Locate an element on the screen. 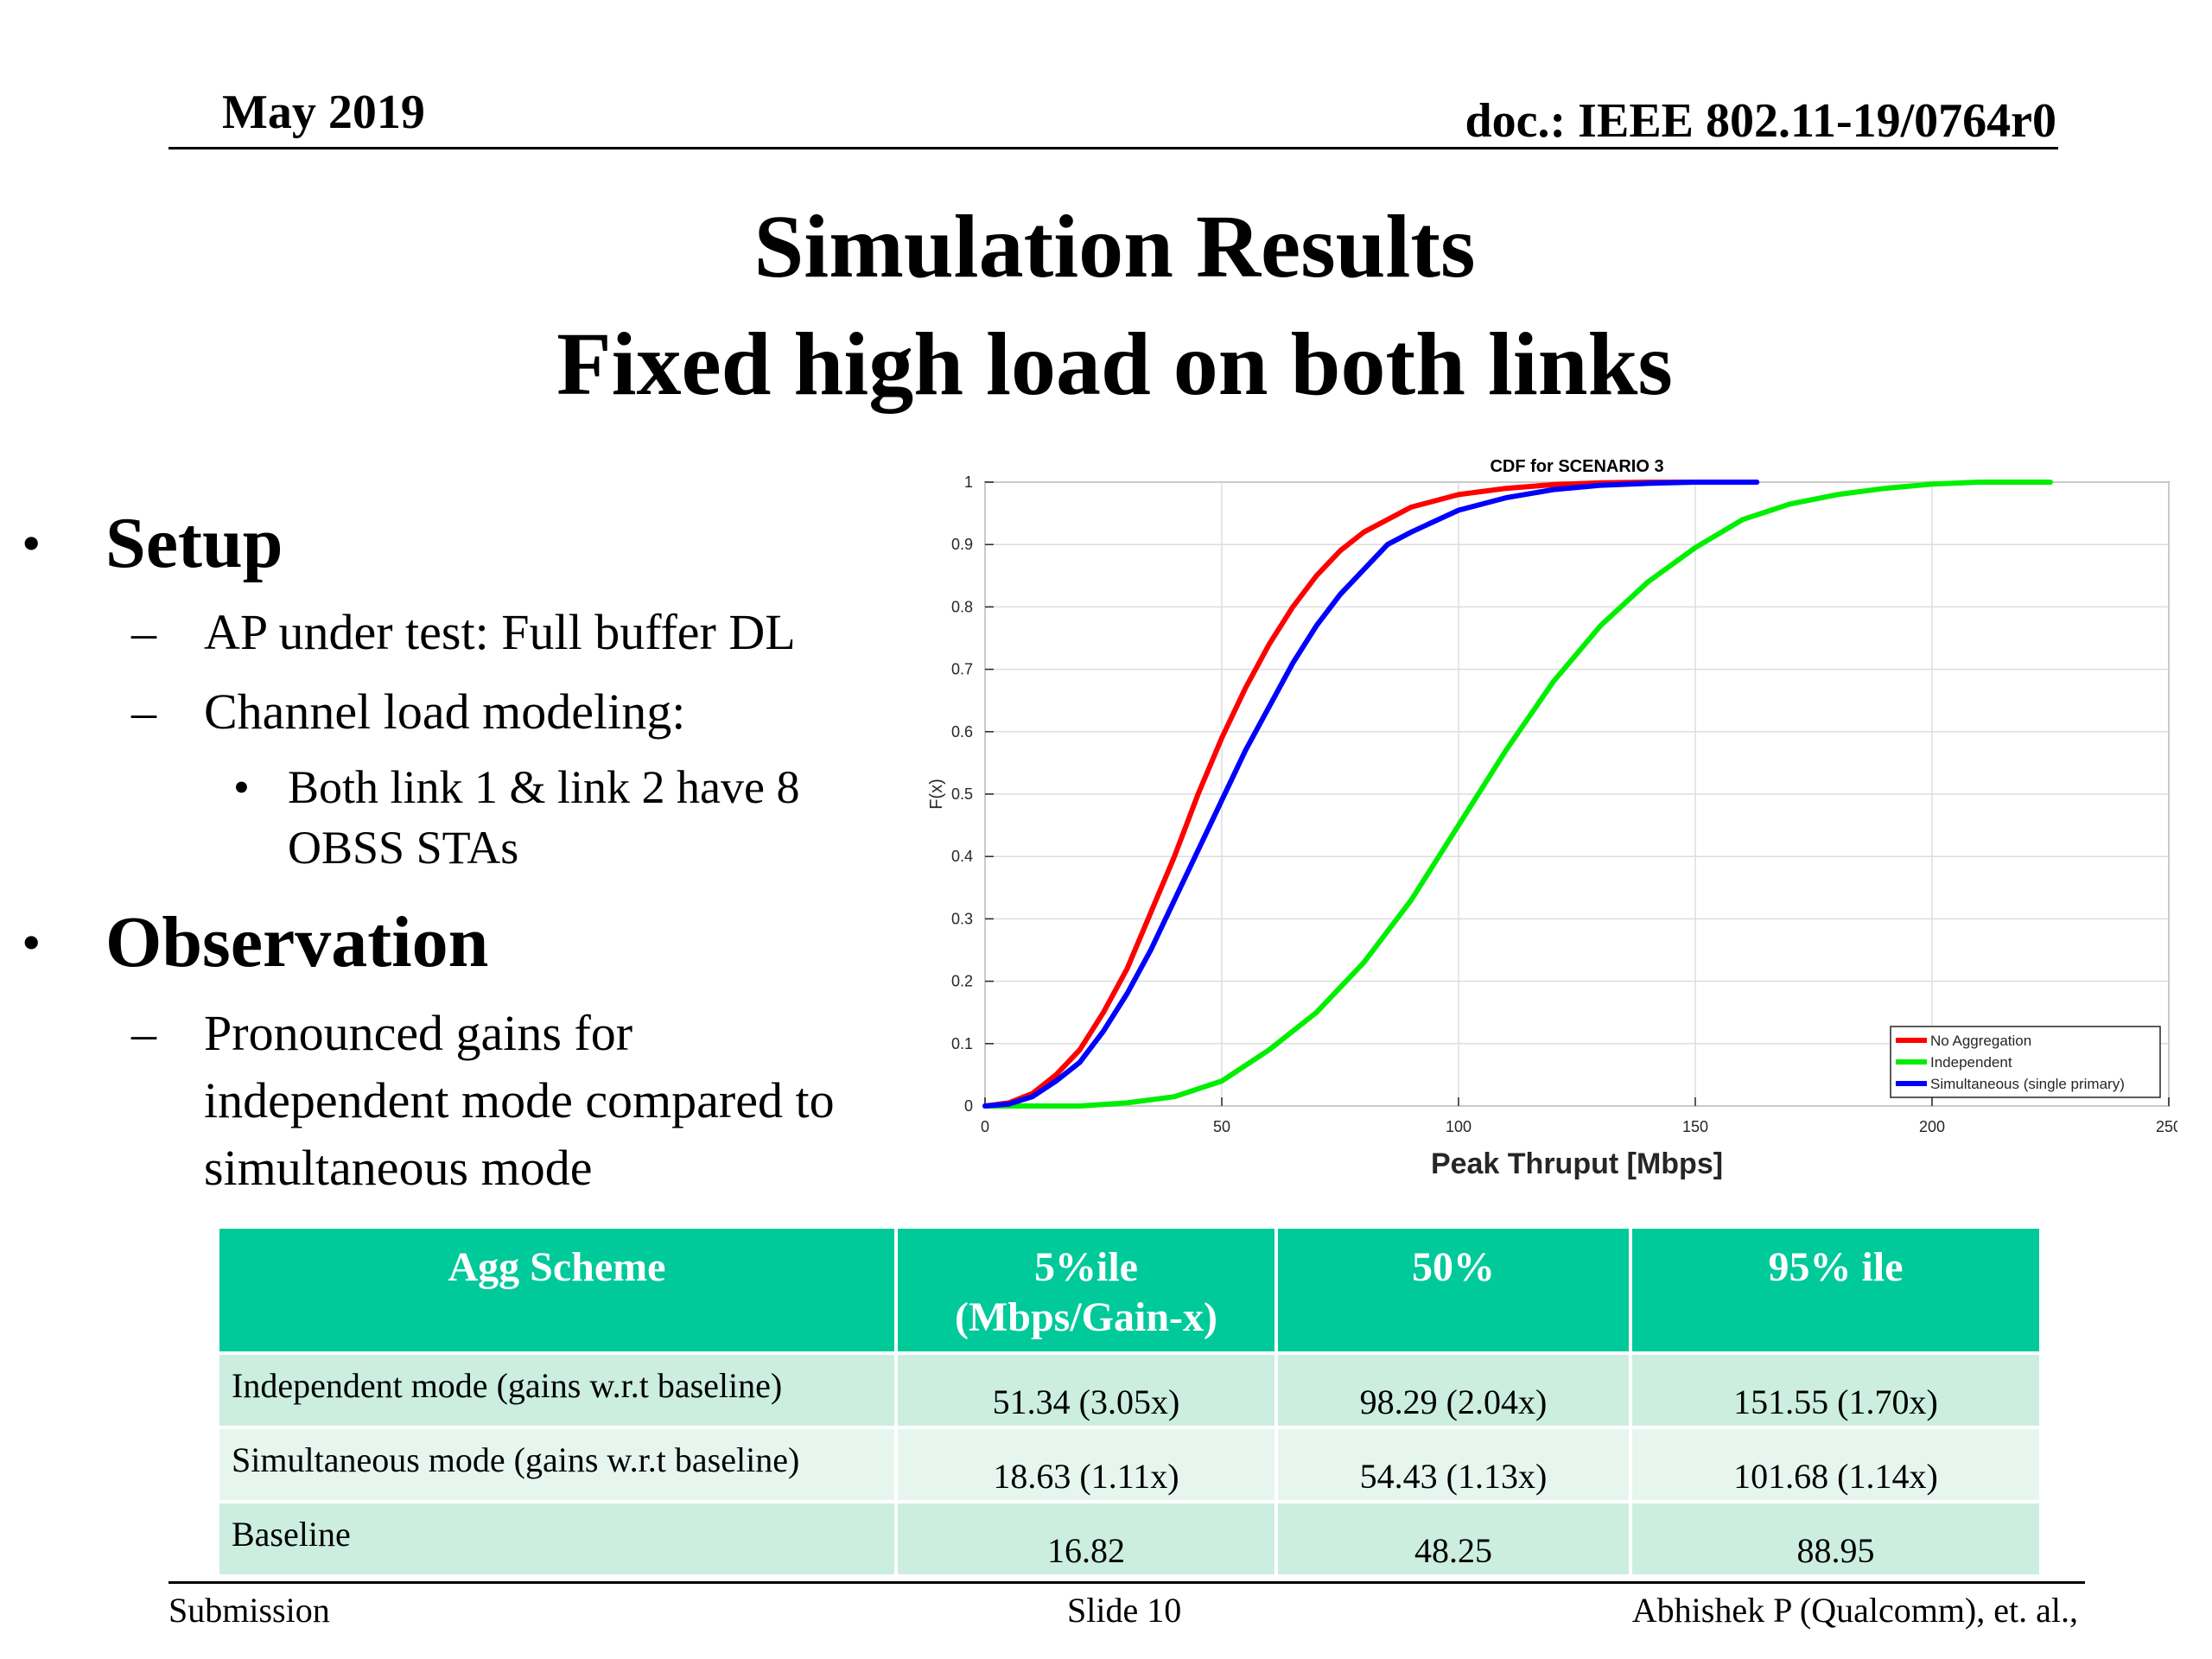  y-tick-label: 0.1 is located at coordinates (962, 1043).